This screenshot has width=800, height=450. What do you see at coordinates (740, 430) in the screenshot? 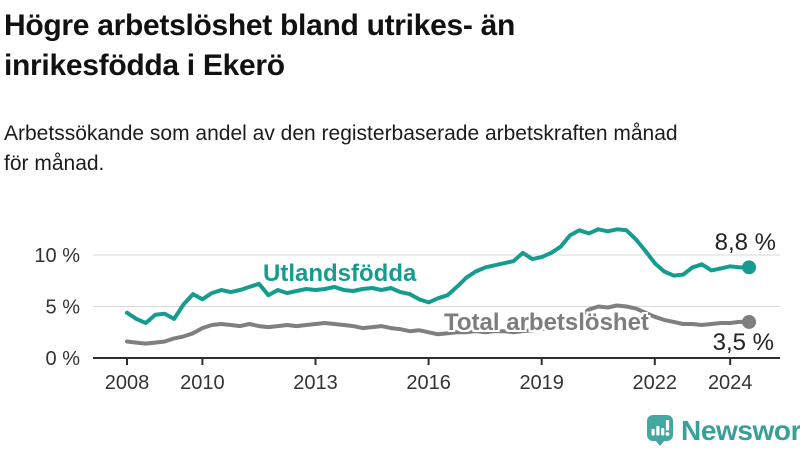
I see `newsworthy-logo-text: Newsworthy` at bounding box center [740, 430].